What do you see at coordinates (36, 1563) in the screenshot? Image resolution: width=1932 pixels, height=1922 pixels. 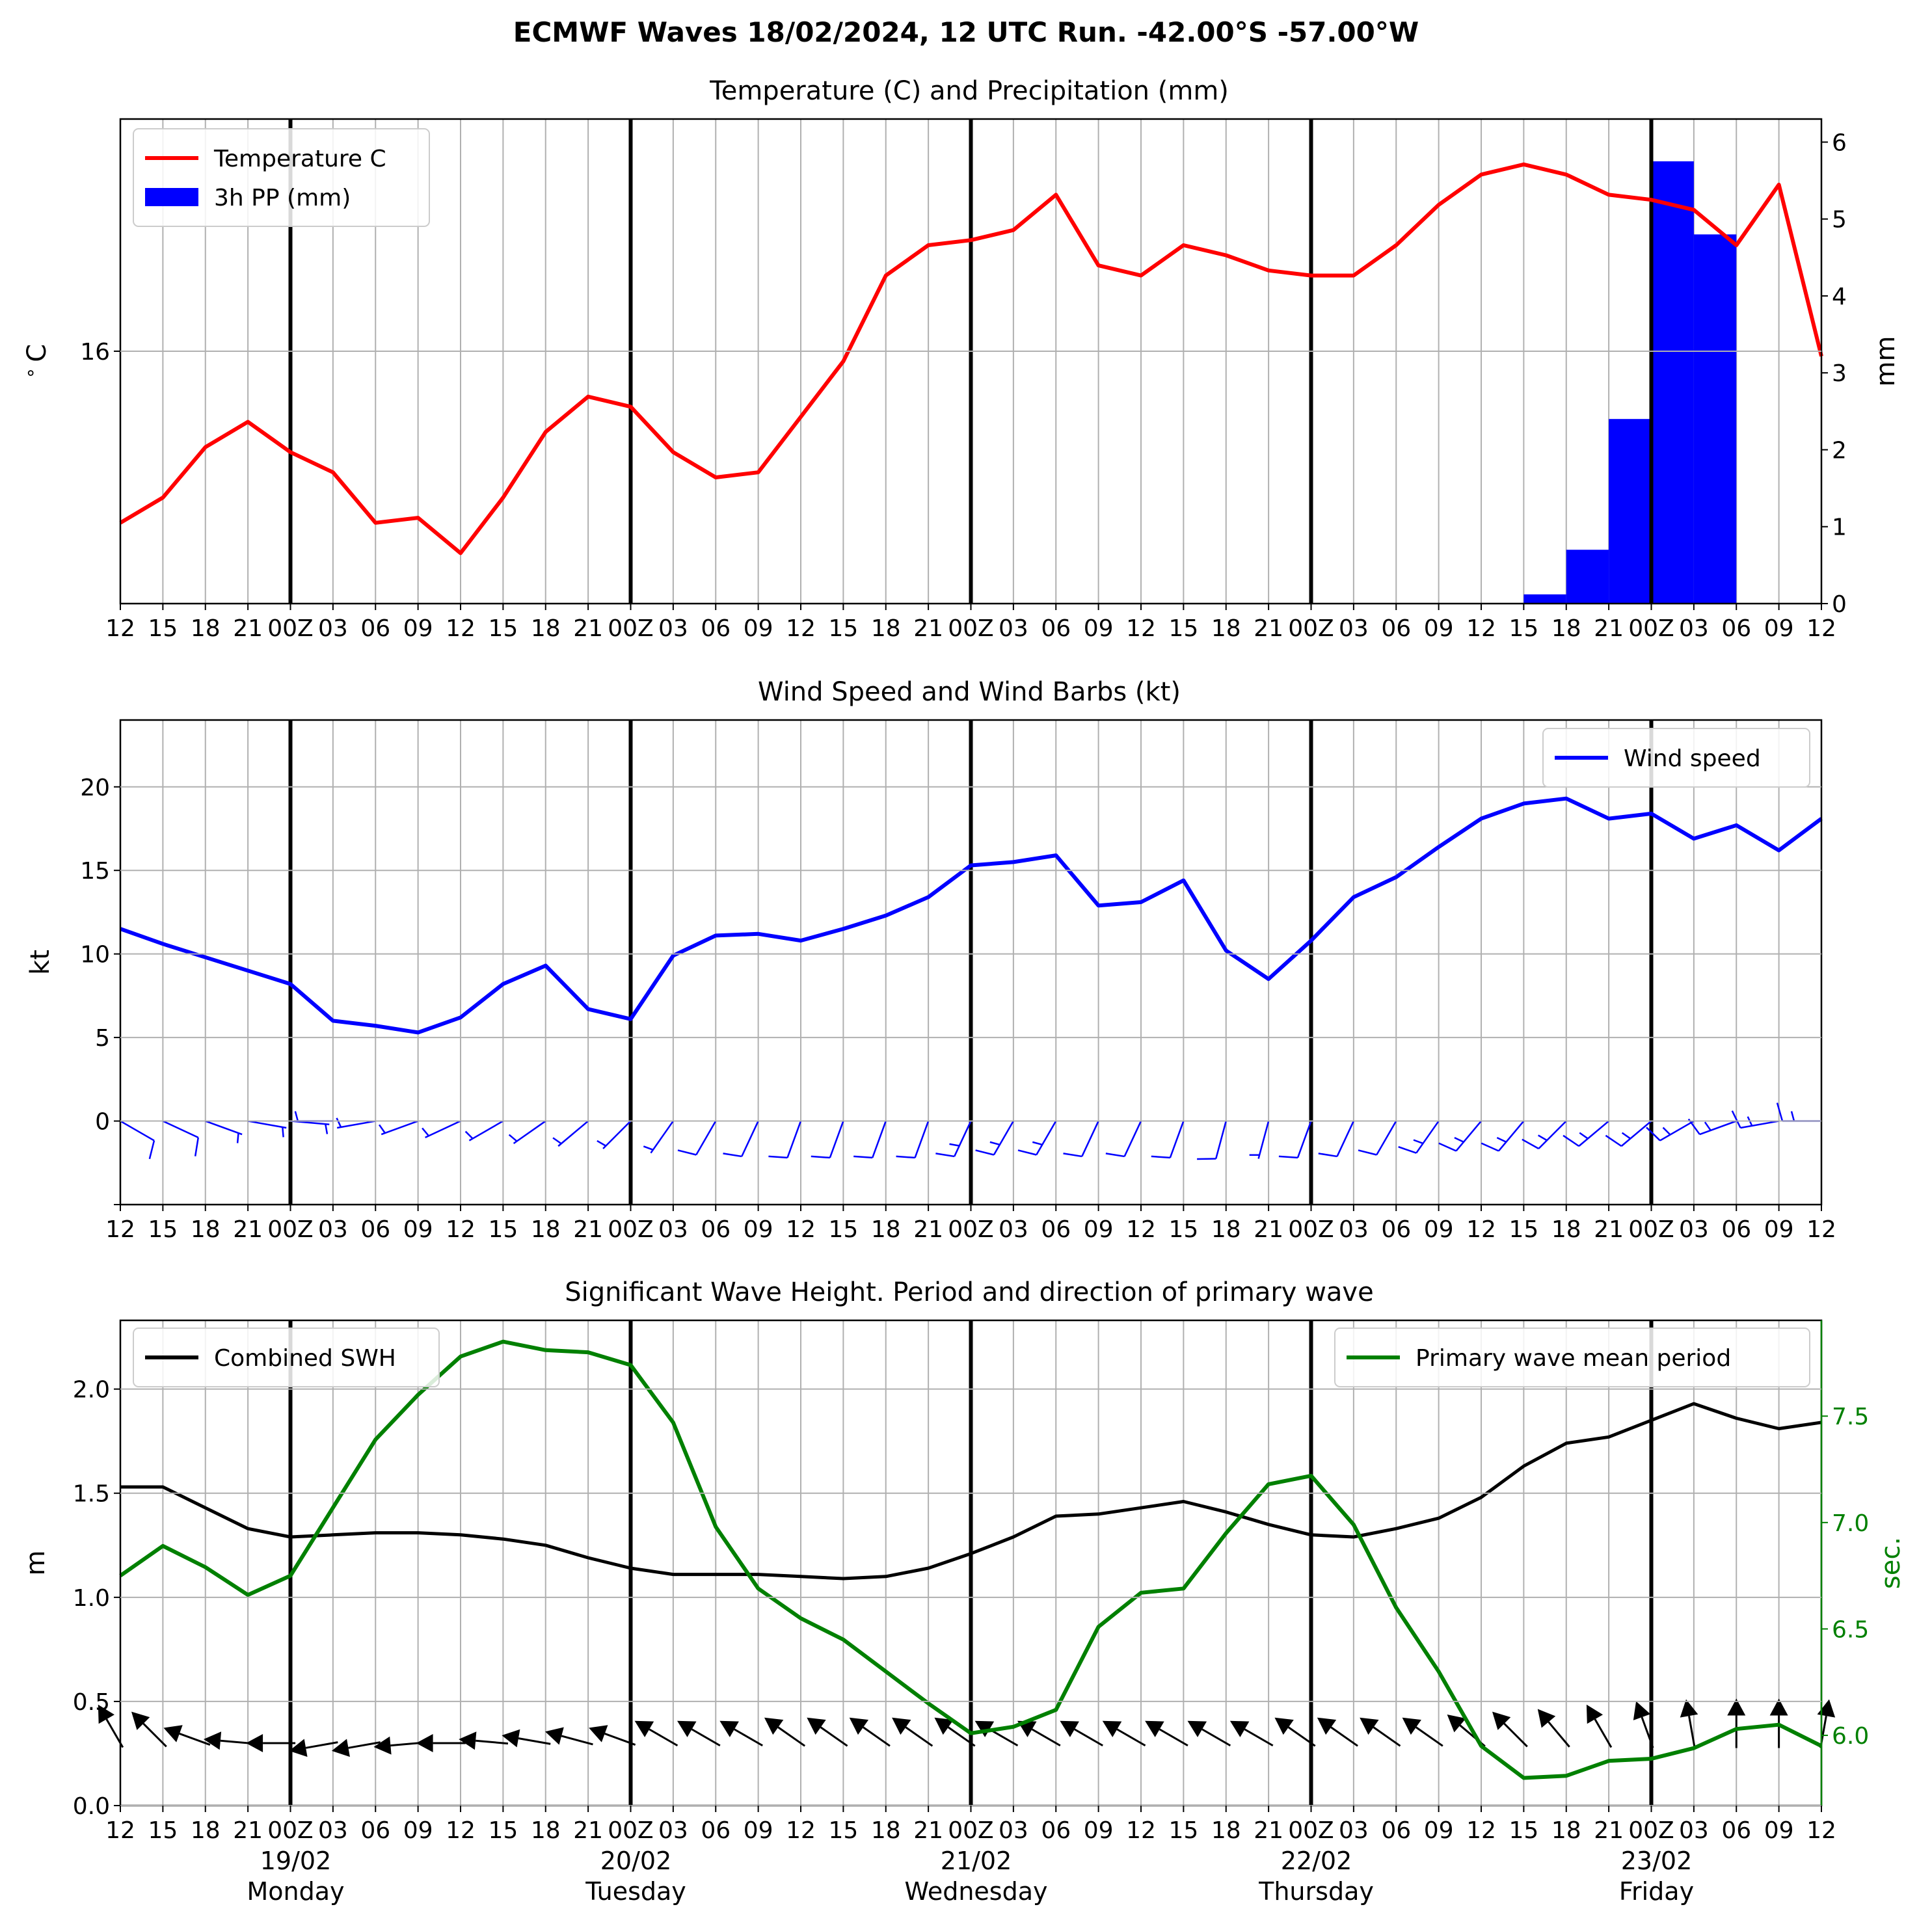 I see `swh-y-label: m` at bounding box center [36, 1563].